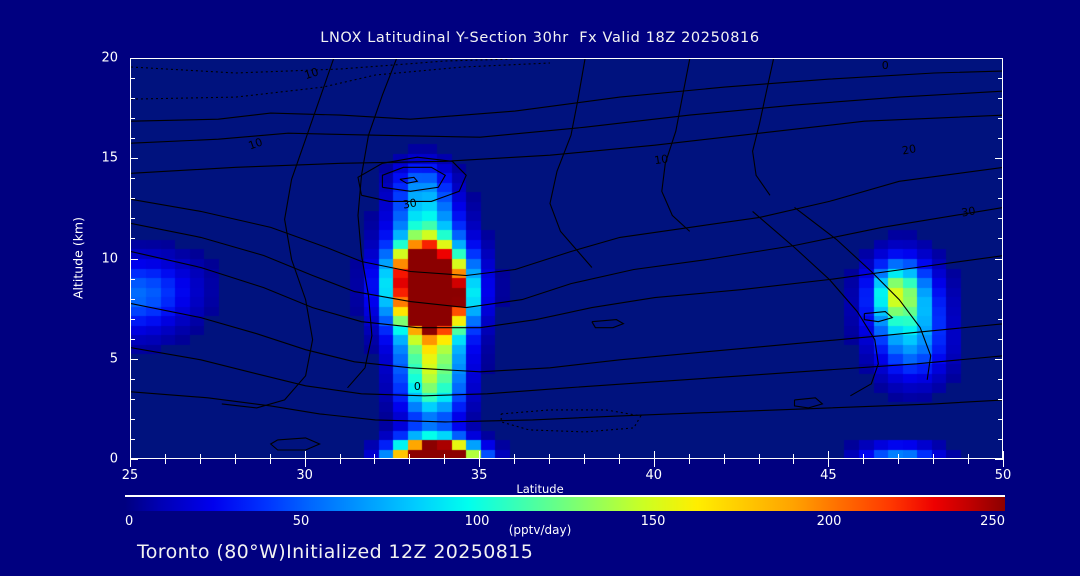 This screenshot has width=1080, height=576. Describe the element at coordinates (109, 158) in the screenshot. I see `y-tick-label: 15` at that location.